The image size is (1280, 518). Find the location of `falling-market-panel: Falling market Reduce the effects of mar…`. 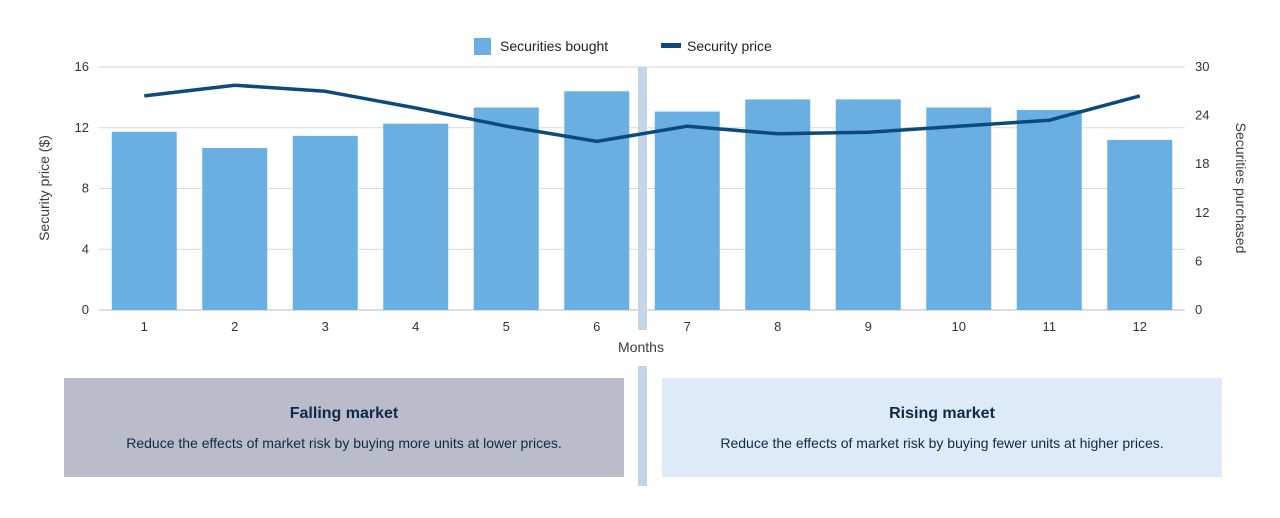

falling-market-panel: Falling market Reduce the effects of mar… is located at coordinates (344, 427).